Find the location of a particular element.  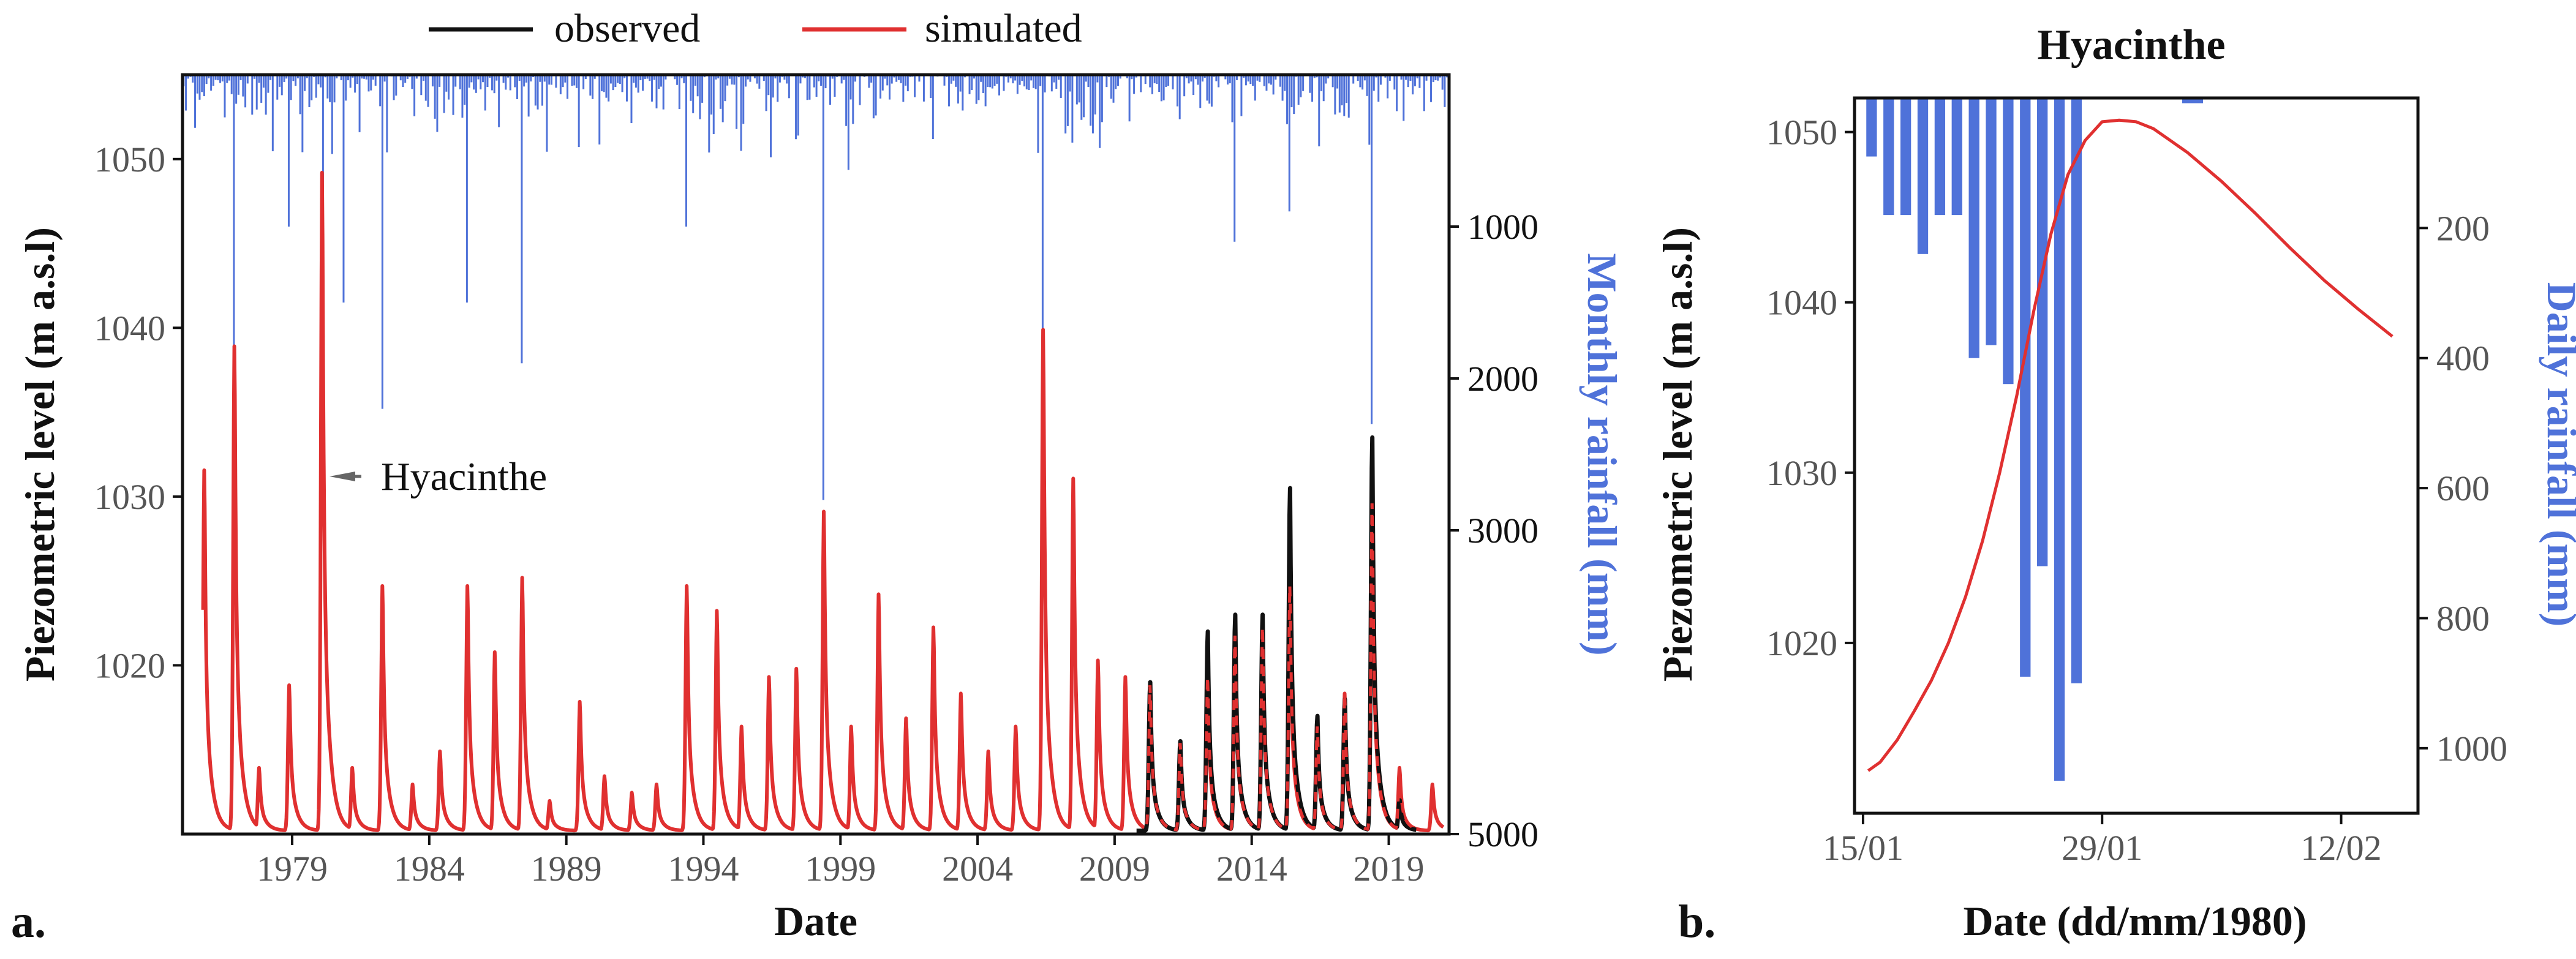

x-ticks-a: 1979 1984 1989 1994 1999 2004 2009 2014 2019 is located at coordinates (841, 861).